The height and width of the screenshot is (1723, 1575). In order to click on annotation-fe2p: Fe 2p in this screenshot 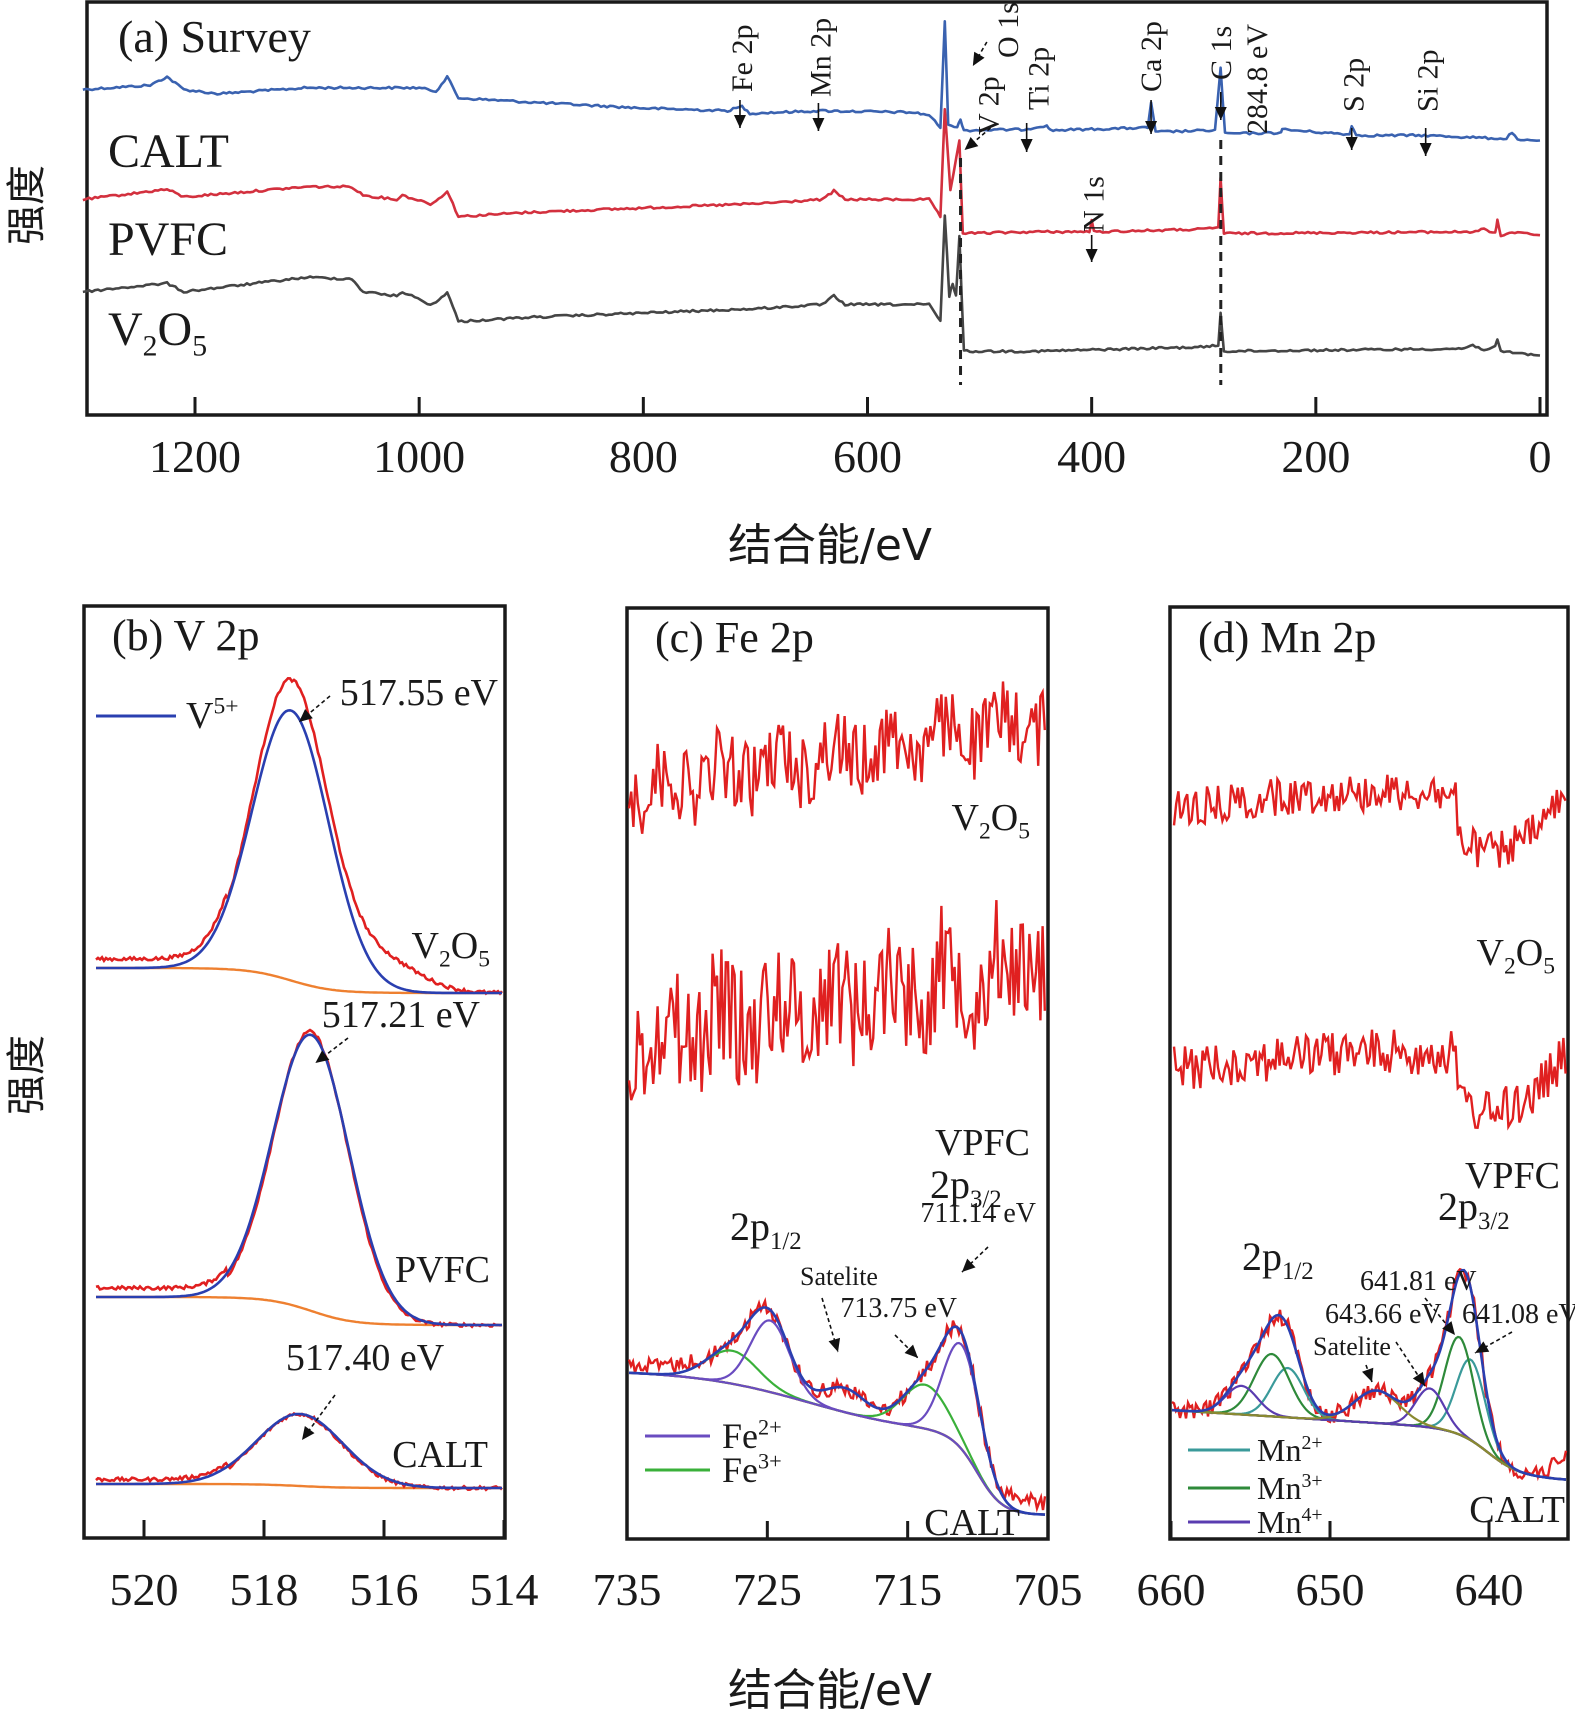, I will do `click(742, 59)`.